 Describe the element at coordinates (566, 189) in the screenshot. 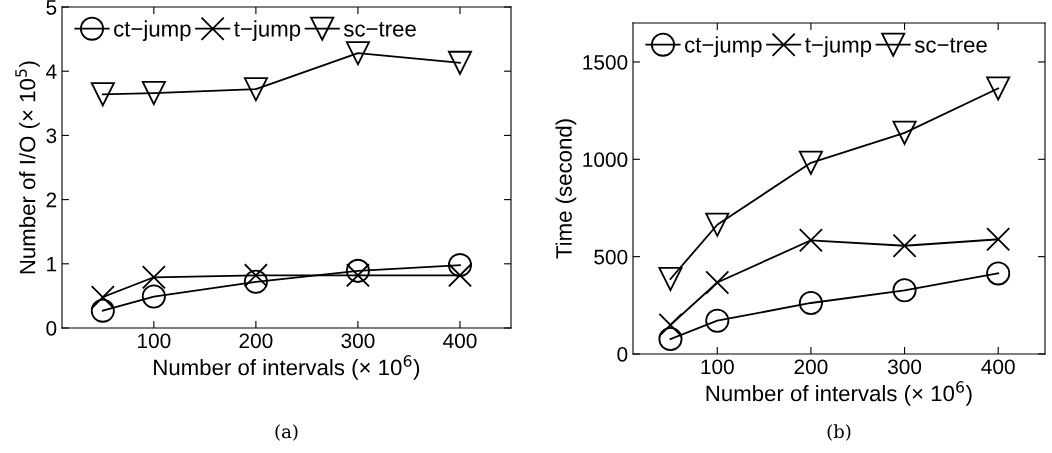

I see `y-axis-title: Time (second)` at that location.